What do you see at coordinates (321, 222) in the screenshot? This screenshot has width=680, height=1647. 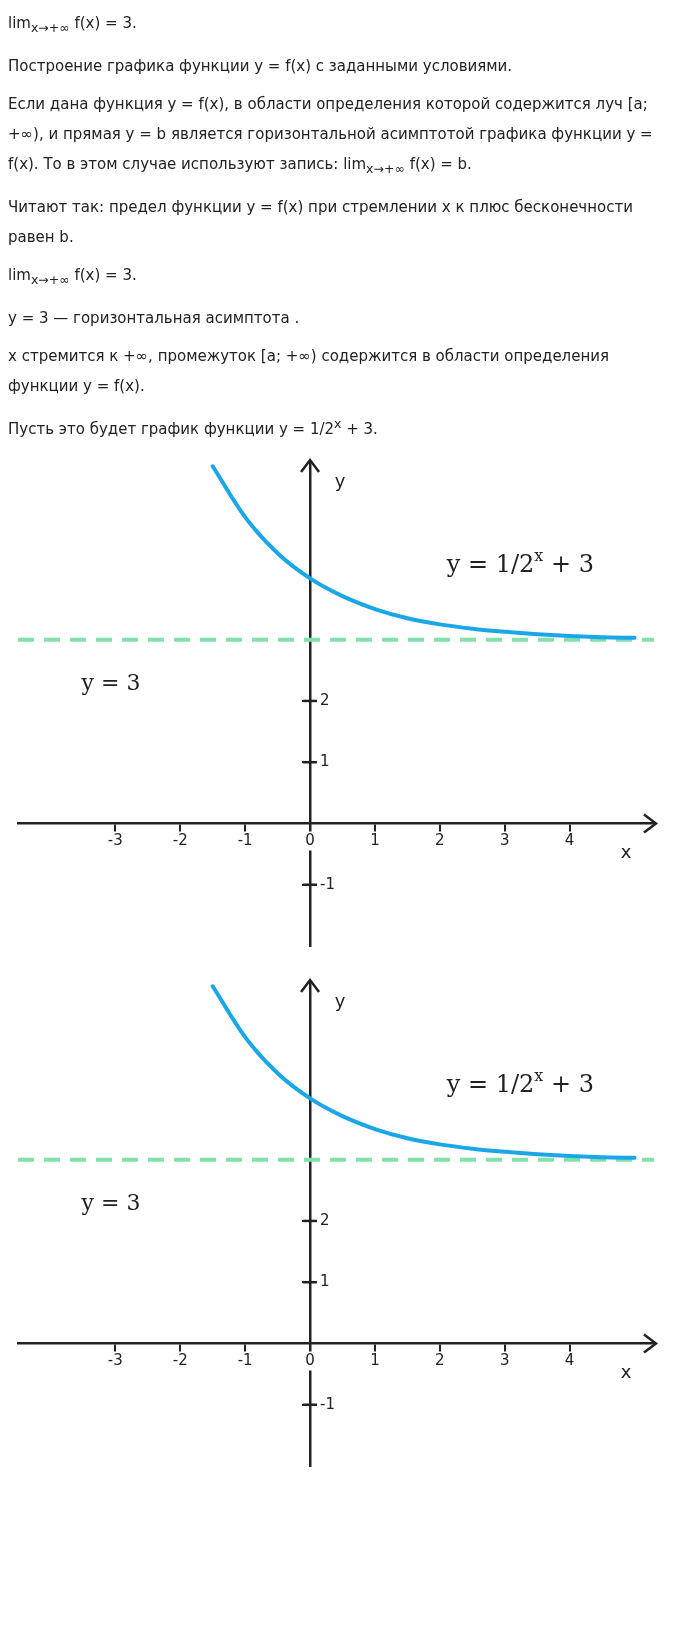 I see `text: Читают так: предел функции y = f(x) при стремлении x к плюс бесконечности равен b.` at bounding box center [321, 222].